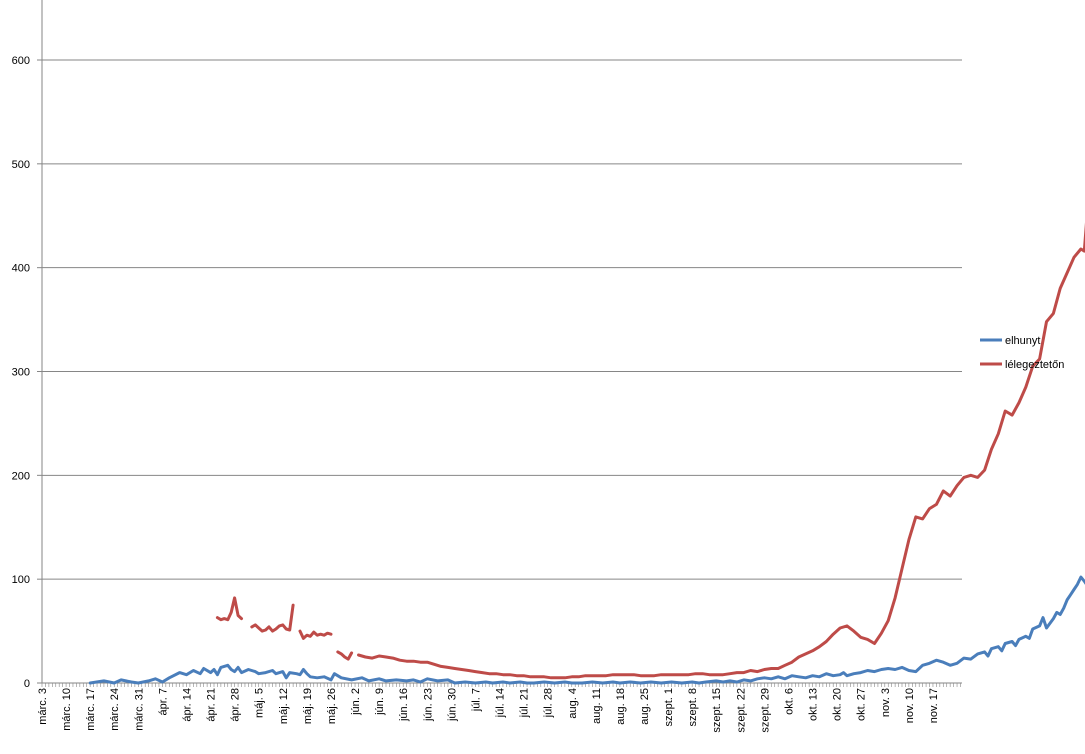 This screenshot has width=1085, height=754. Describe the element at coordinates (525, 703) in the screenshot. I see `x-tick-label: júl. 21` at that location.